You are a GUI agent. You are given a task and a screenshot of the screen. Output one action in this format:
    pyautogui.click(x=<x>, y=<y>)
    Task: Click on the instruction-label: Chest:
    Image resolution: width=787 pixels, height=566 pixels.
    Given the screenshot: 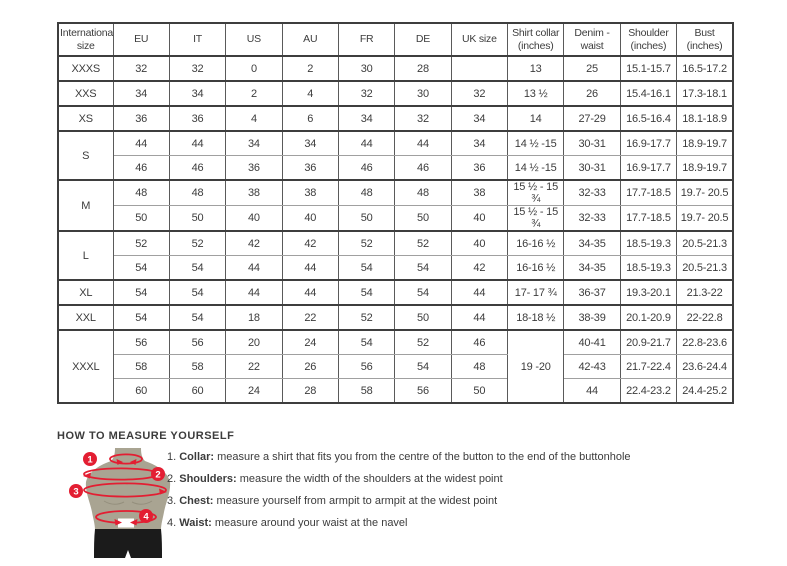 What is the action you would take?
    pyautogui.click(x=196, y=501)
    